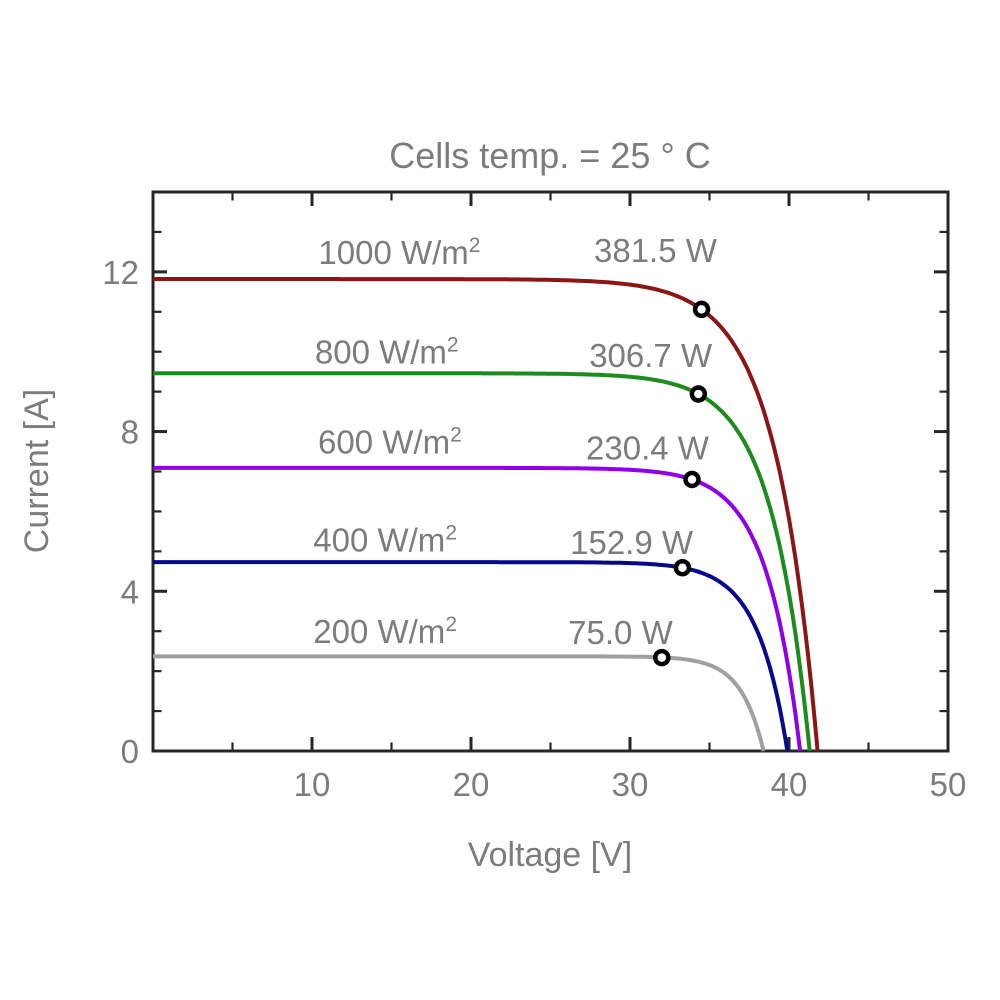  I want to click on chart-title: Cells temp. = 25 ° C, so click(550, 155).